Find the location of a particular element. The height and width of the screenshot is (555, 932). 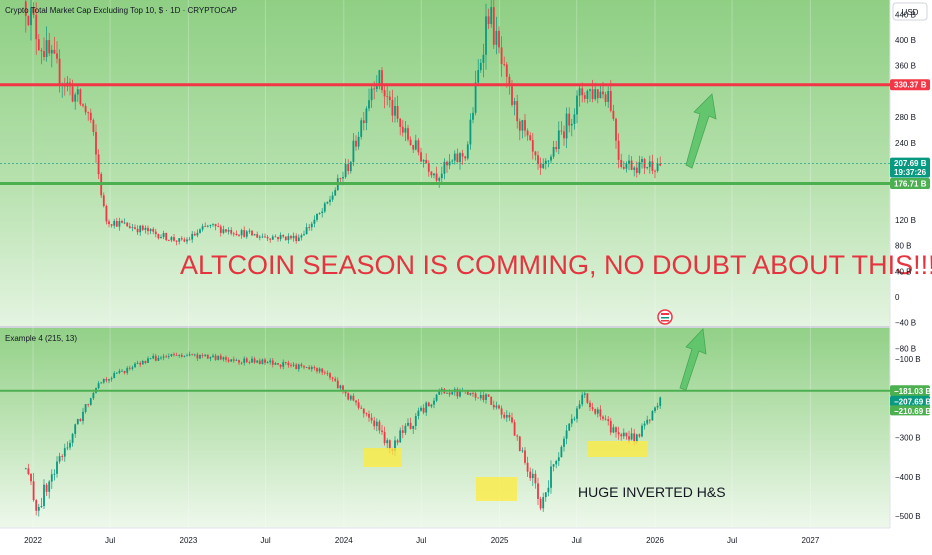

pane-separator is located at coordinates (445, 327).